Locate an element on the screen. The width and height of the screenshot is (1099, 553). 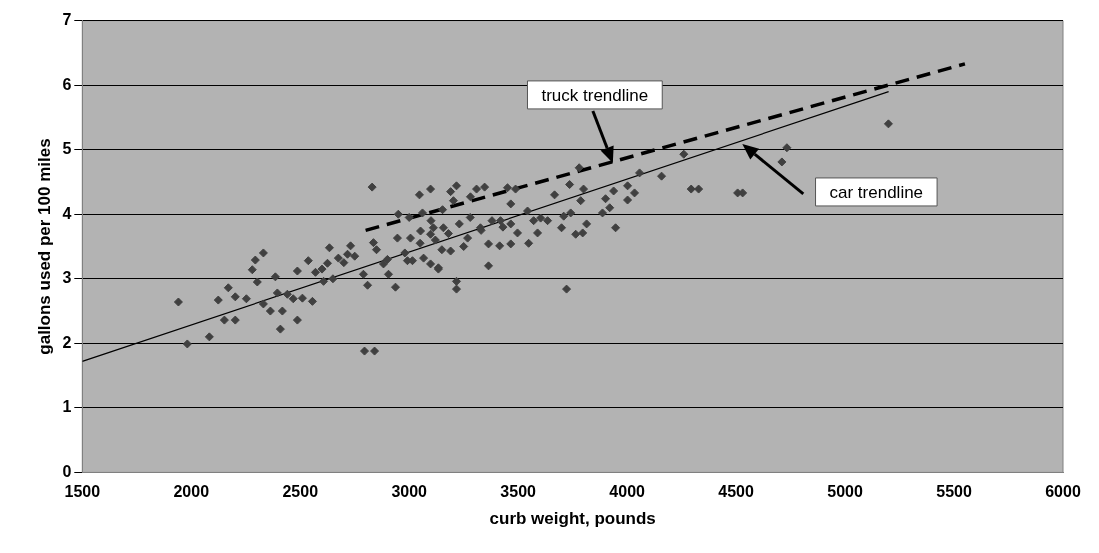
x-tick-label: 3000 is located at coordinates (409, 492).